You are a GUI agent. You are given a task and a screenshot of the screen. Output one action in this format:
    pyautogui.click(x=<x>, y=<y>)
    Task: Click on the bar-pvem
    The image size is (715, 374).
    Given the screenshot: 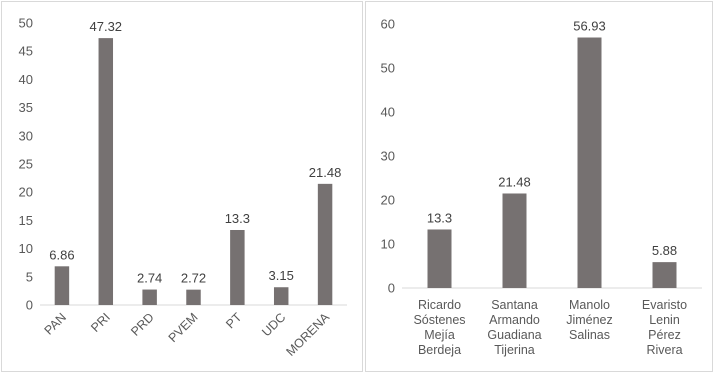 What is the action you would take?
    pyautogui.click(x=193, y=297)
    